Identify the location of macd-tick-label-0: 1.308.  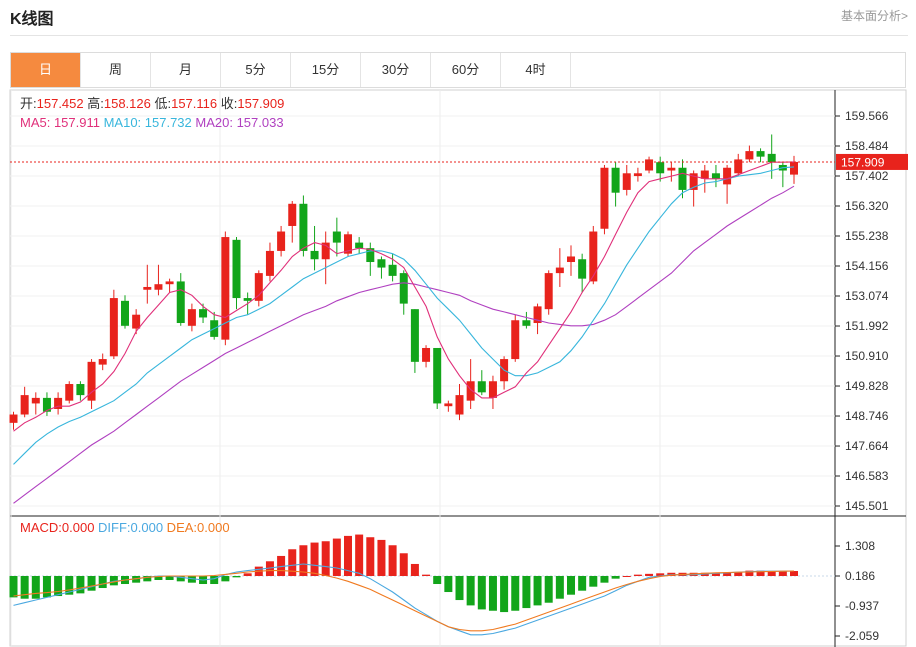
(860, 546).